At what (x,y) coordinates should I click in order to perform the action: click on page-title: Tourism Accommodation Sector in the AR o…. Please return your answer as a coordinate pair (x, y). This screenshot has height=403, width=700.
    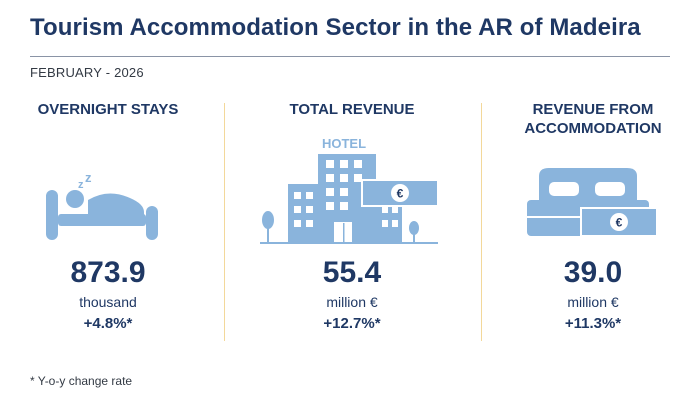
    Looking at the image, I should click on (335, 27).